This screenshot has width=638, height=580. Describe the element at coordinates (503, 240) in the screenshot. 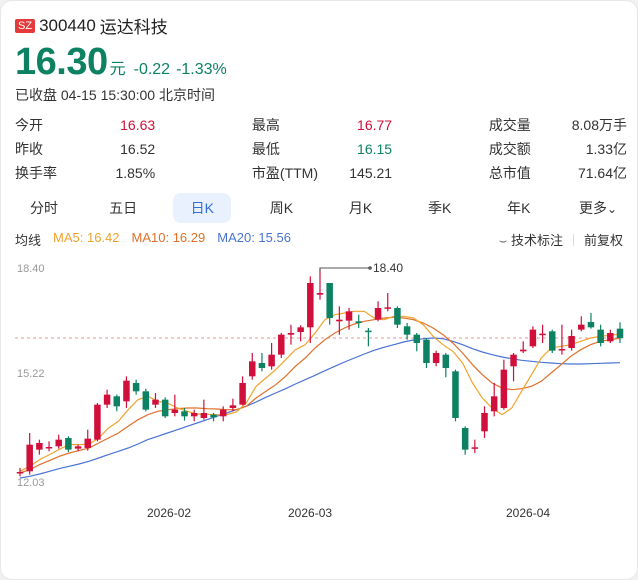

I see `eye-icon: ⌣` at that location.